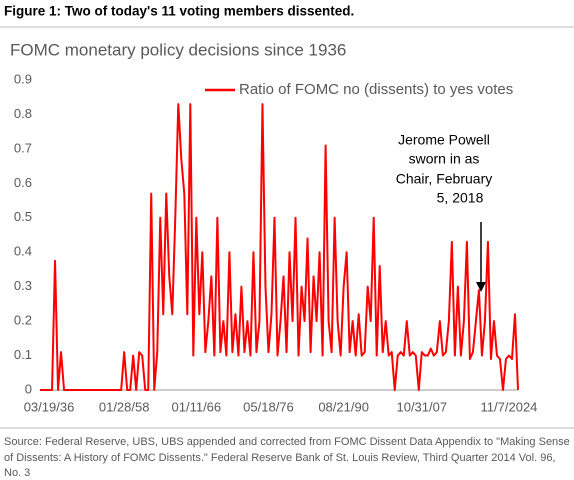 The width and height of the screenshot is (574, 480). I want to click on x-tick-label: 10/31/07, so click(421, 406).